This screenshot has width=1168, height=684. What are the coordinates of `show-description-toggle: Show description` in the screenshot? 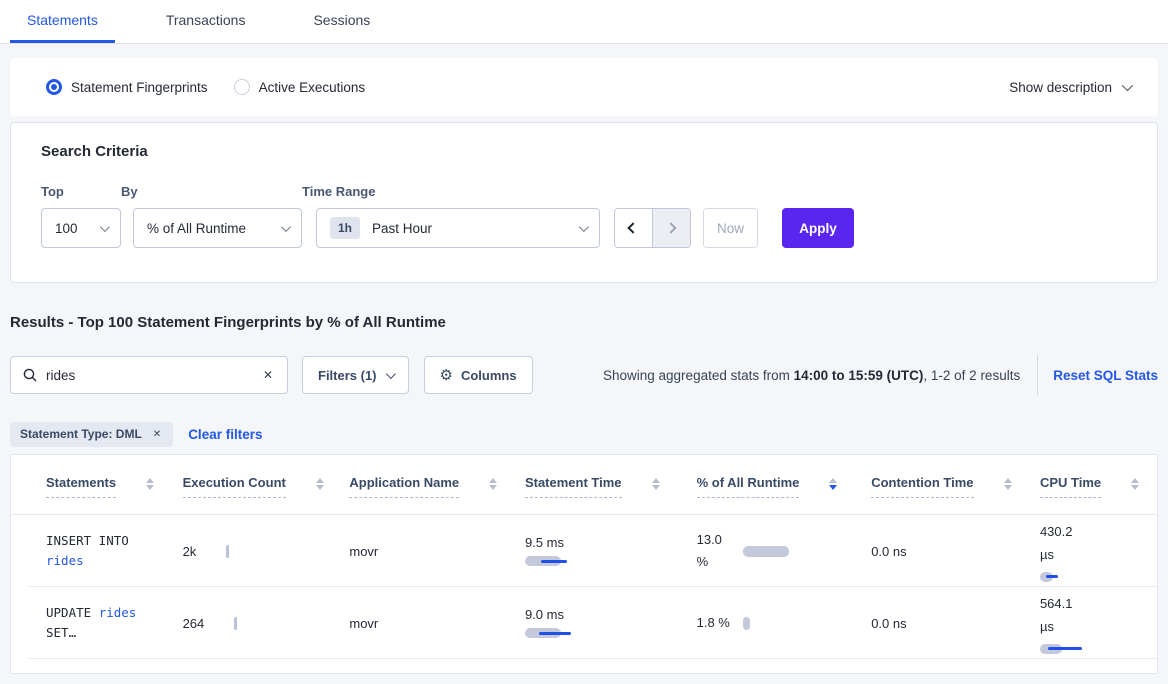 It's located at (1071, 87).